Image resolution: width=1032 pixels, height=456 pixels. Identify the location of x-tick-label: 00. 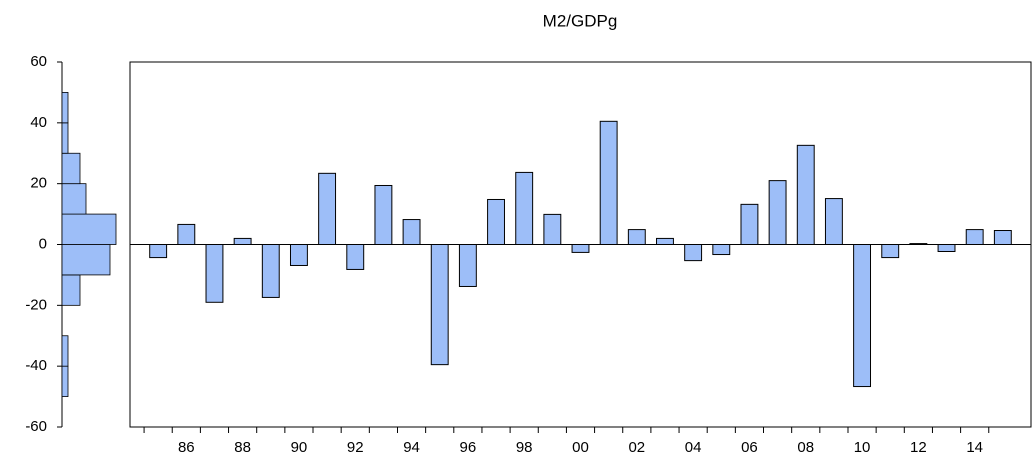
(580, 447).